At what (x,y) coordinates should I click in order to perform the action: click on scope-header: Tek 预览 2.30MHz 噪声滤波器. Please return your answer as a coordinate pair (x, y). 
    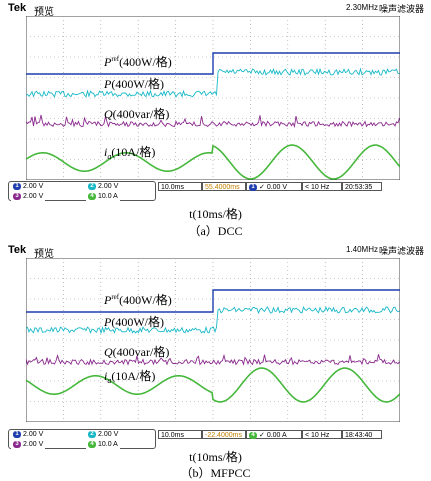
    Looking at the image, I should click on (216, 10).